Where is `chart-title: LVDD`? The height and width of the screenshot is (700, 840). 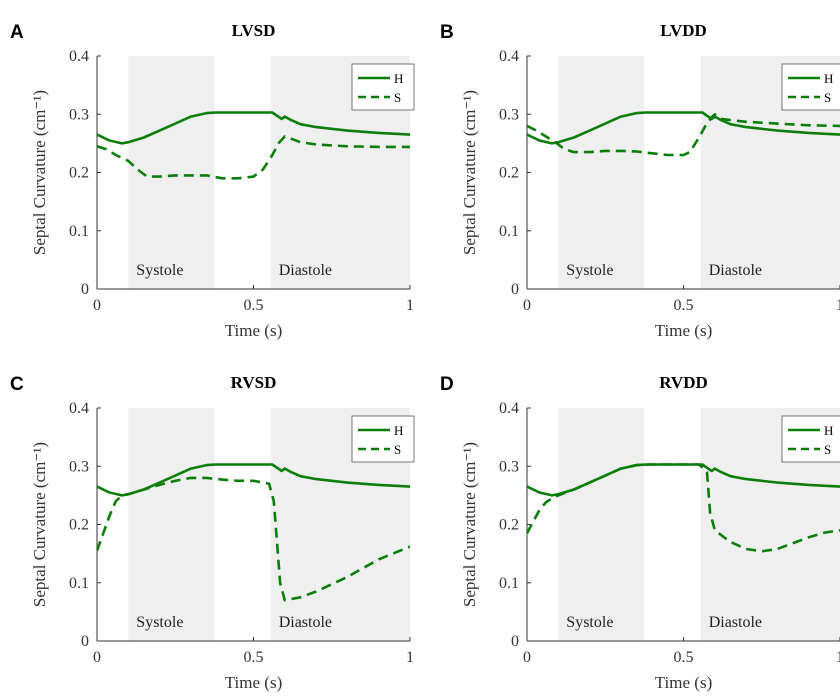 chart-title: LVDD is located at coordinates (683, 30).